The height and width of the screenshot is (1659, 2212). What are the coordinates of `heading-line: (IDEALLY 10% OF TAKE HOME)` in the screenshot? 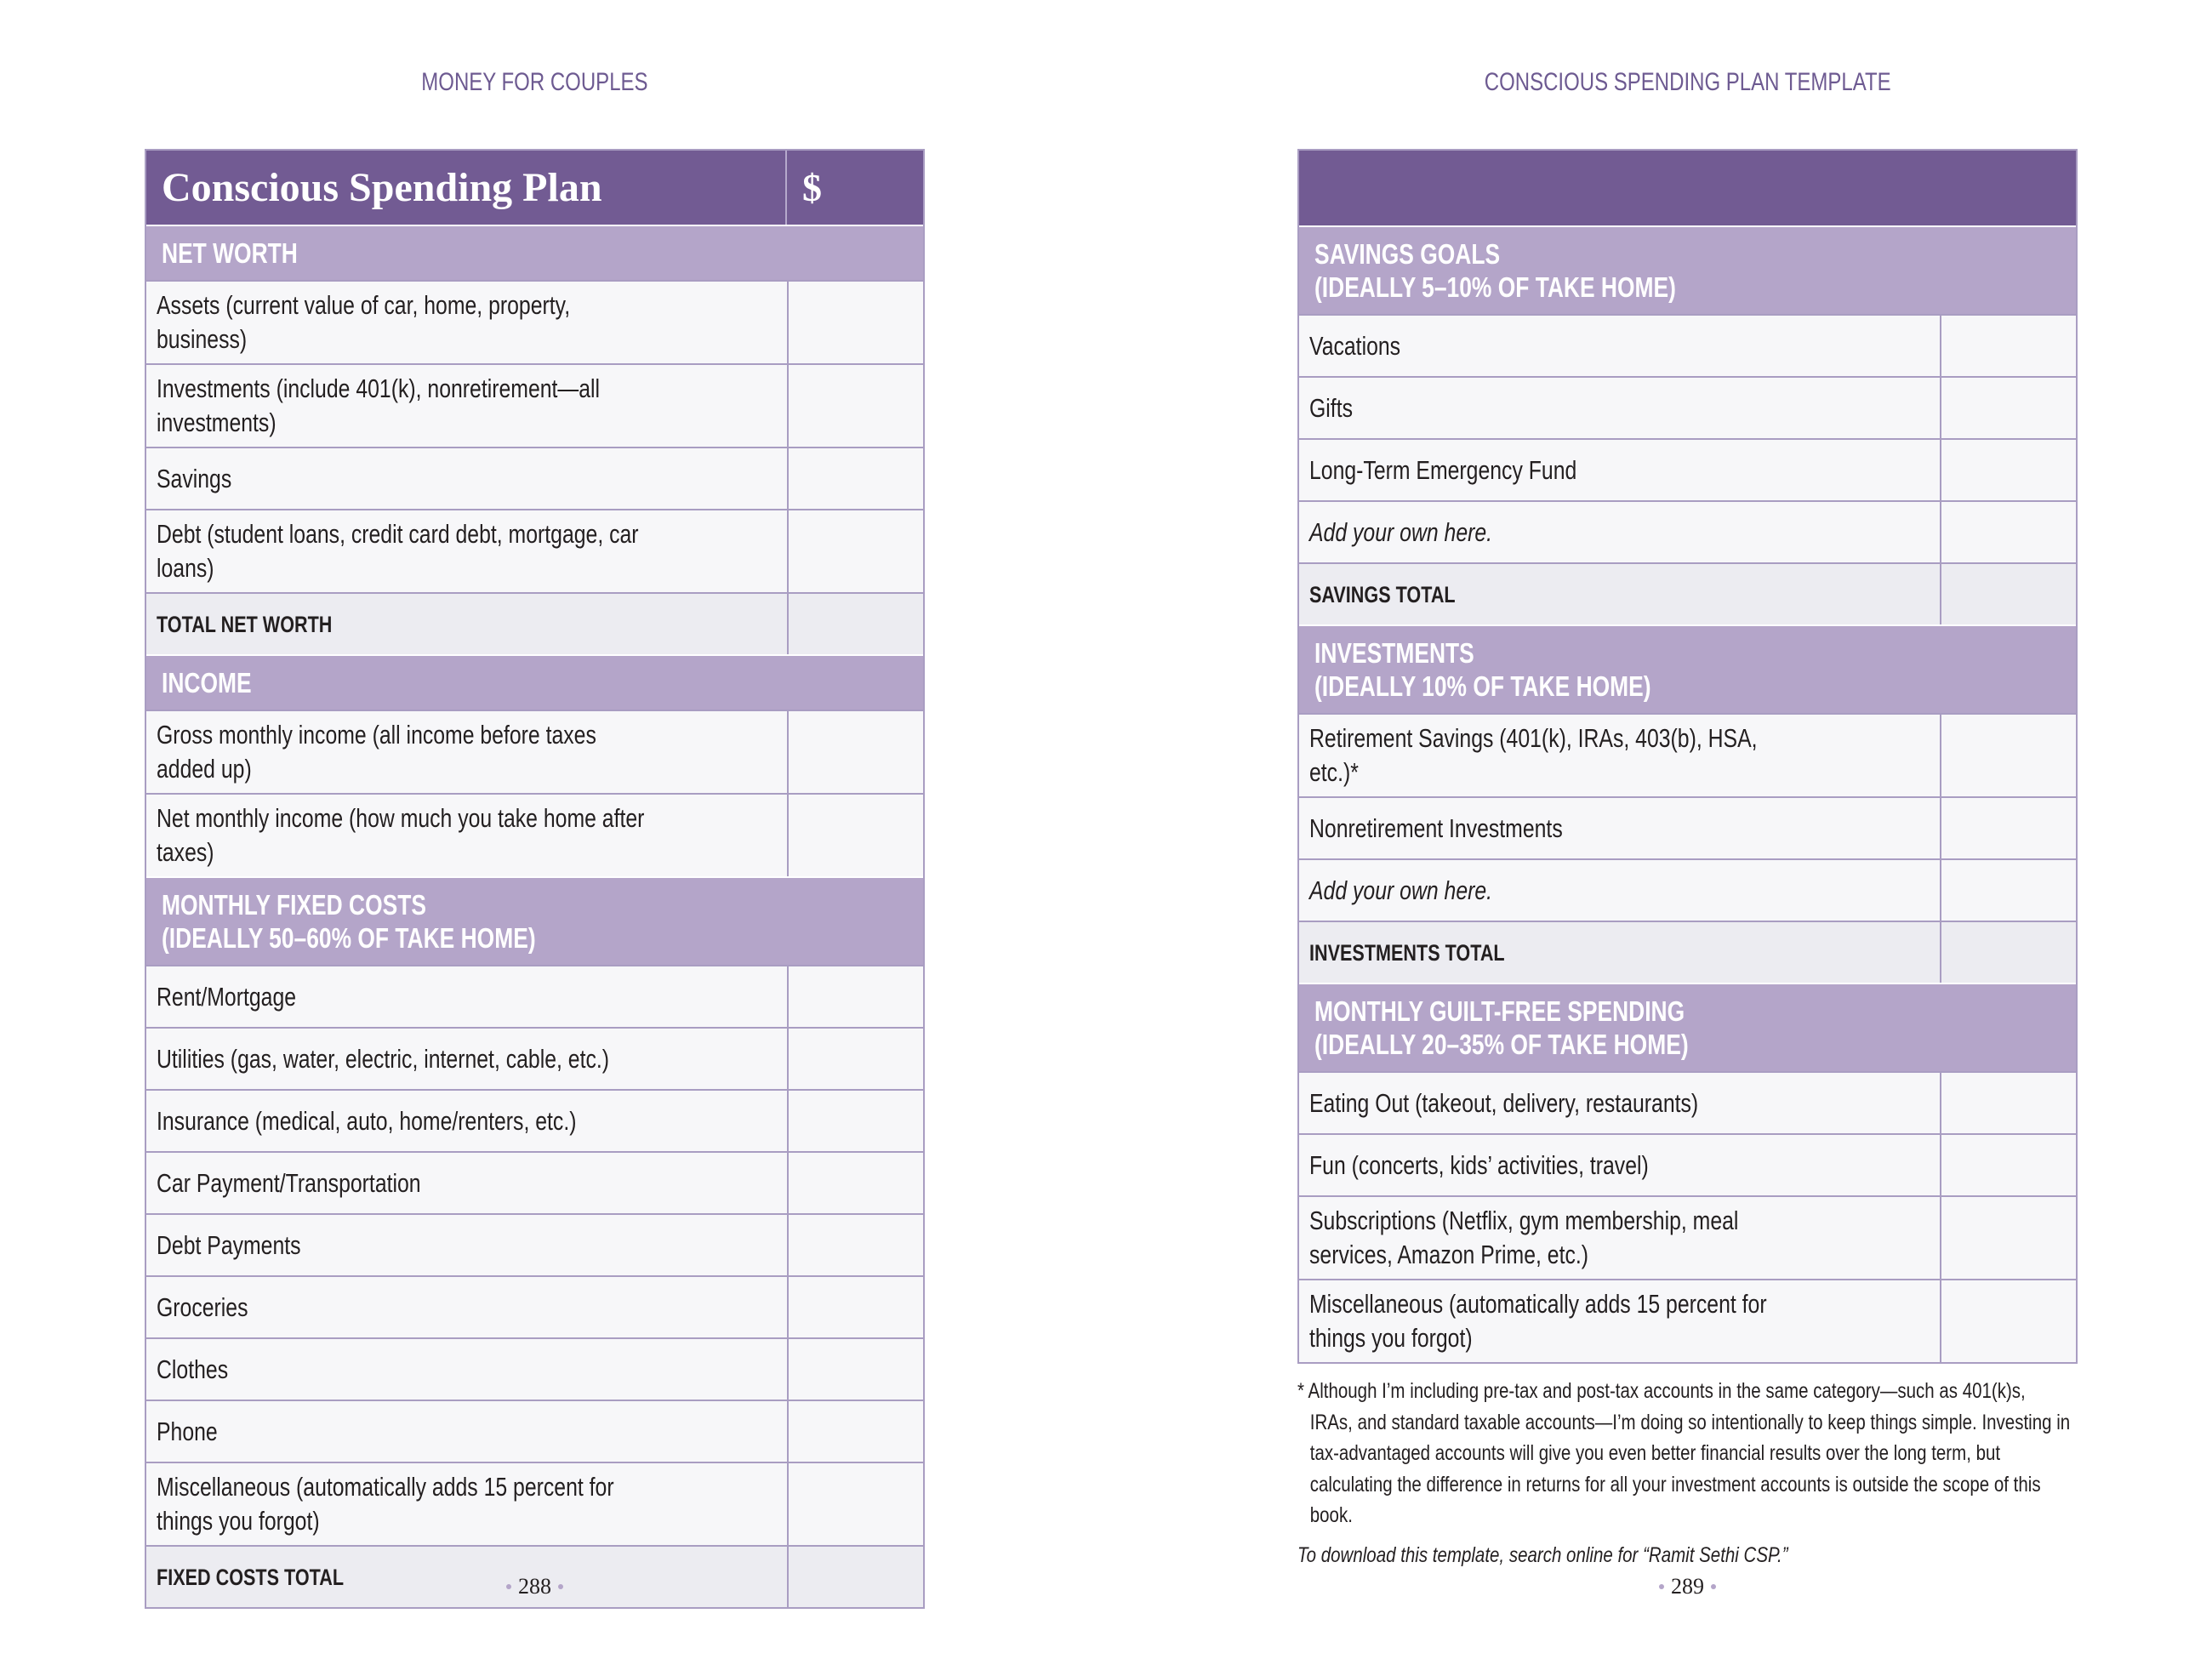 It's located at (1695, 686).